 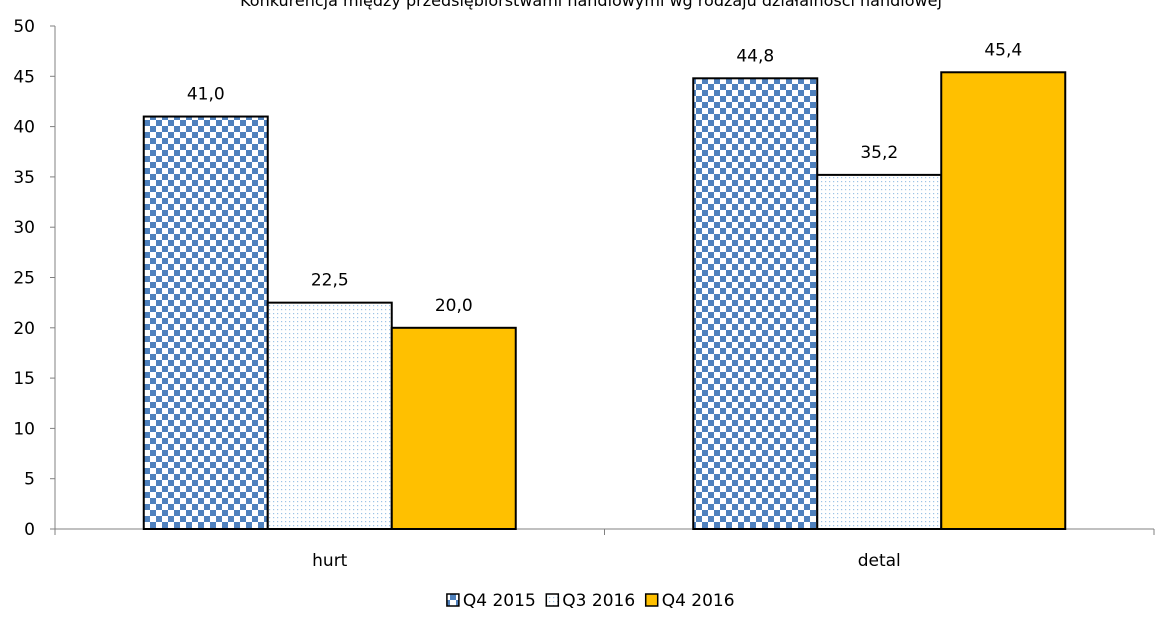 I want to click on x-category-label: hurt, so click(x=330, y=561).